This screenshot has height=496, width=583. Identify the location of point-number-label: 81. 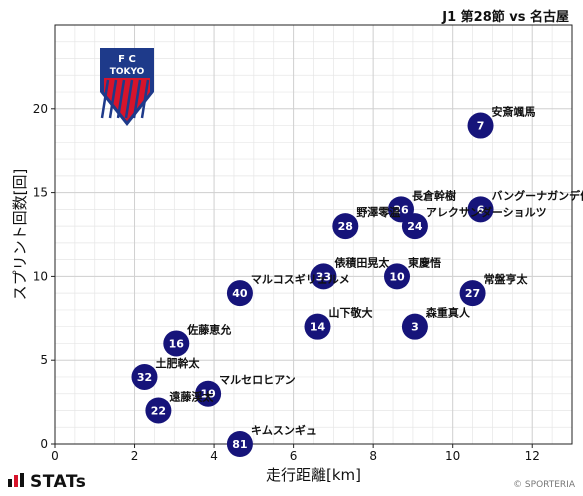
(239, 444).